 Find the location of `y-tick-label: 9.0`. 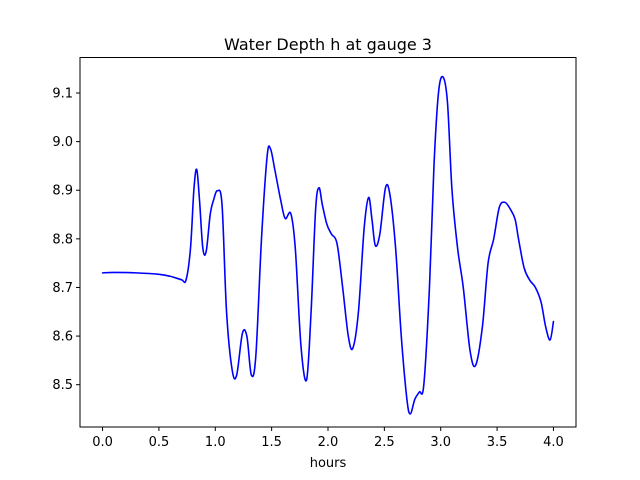

y-tick-label: 9.0 is located at coordinates (62, 142).